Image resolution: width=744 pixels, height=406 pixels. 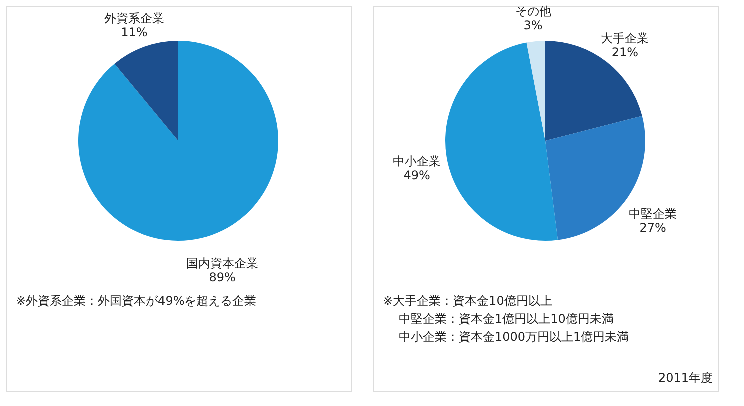 I want to click on text: 2011年度, so click(x=685, y=378).